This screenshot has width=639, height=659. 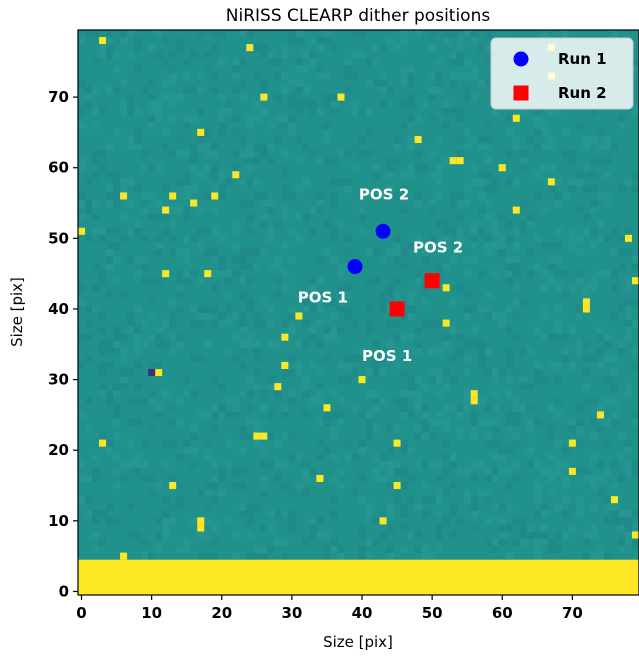 I want to click on legend-run2-marker, so click(x=521, y=93).